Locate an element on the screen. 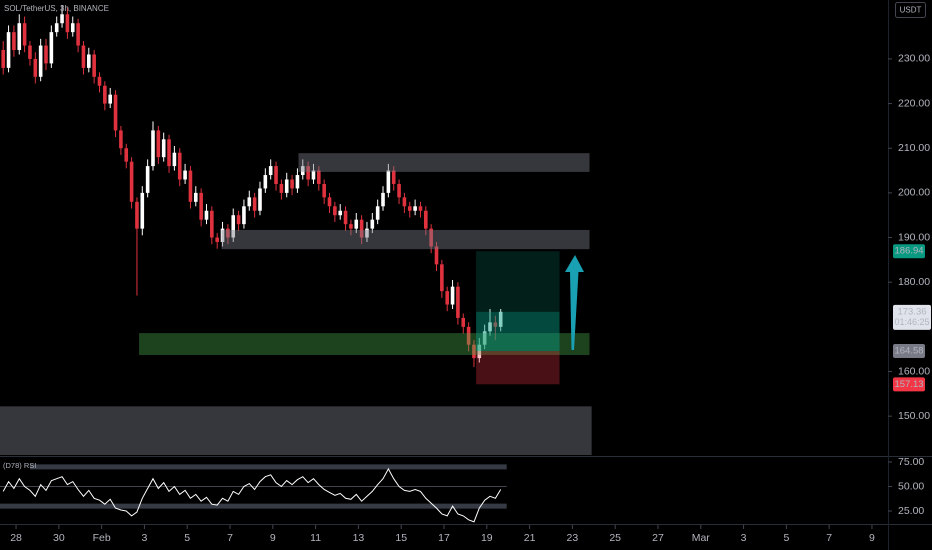 This screenshot has width=932, height=550. x-tick-label: 23 is located at coordinates (573, 538).